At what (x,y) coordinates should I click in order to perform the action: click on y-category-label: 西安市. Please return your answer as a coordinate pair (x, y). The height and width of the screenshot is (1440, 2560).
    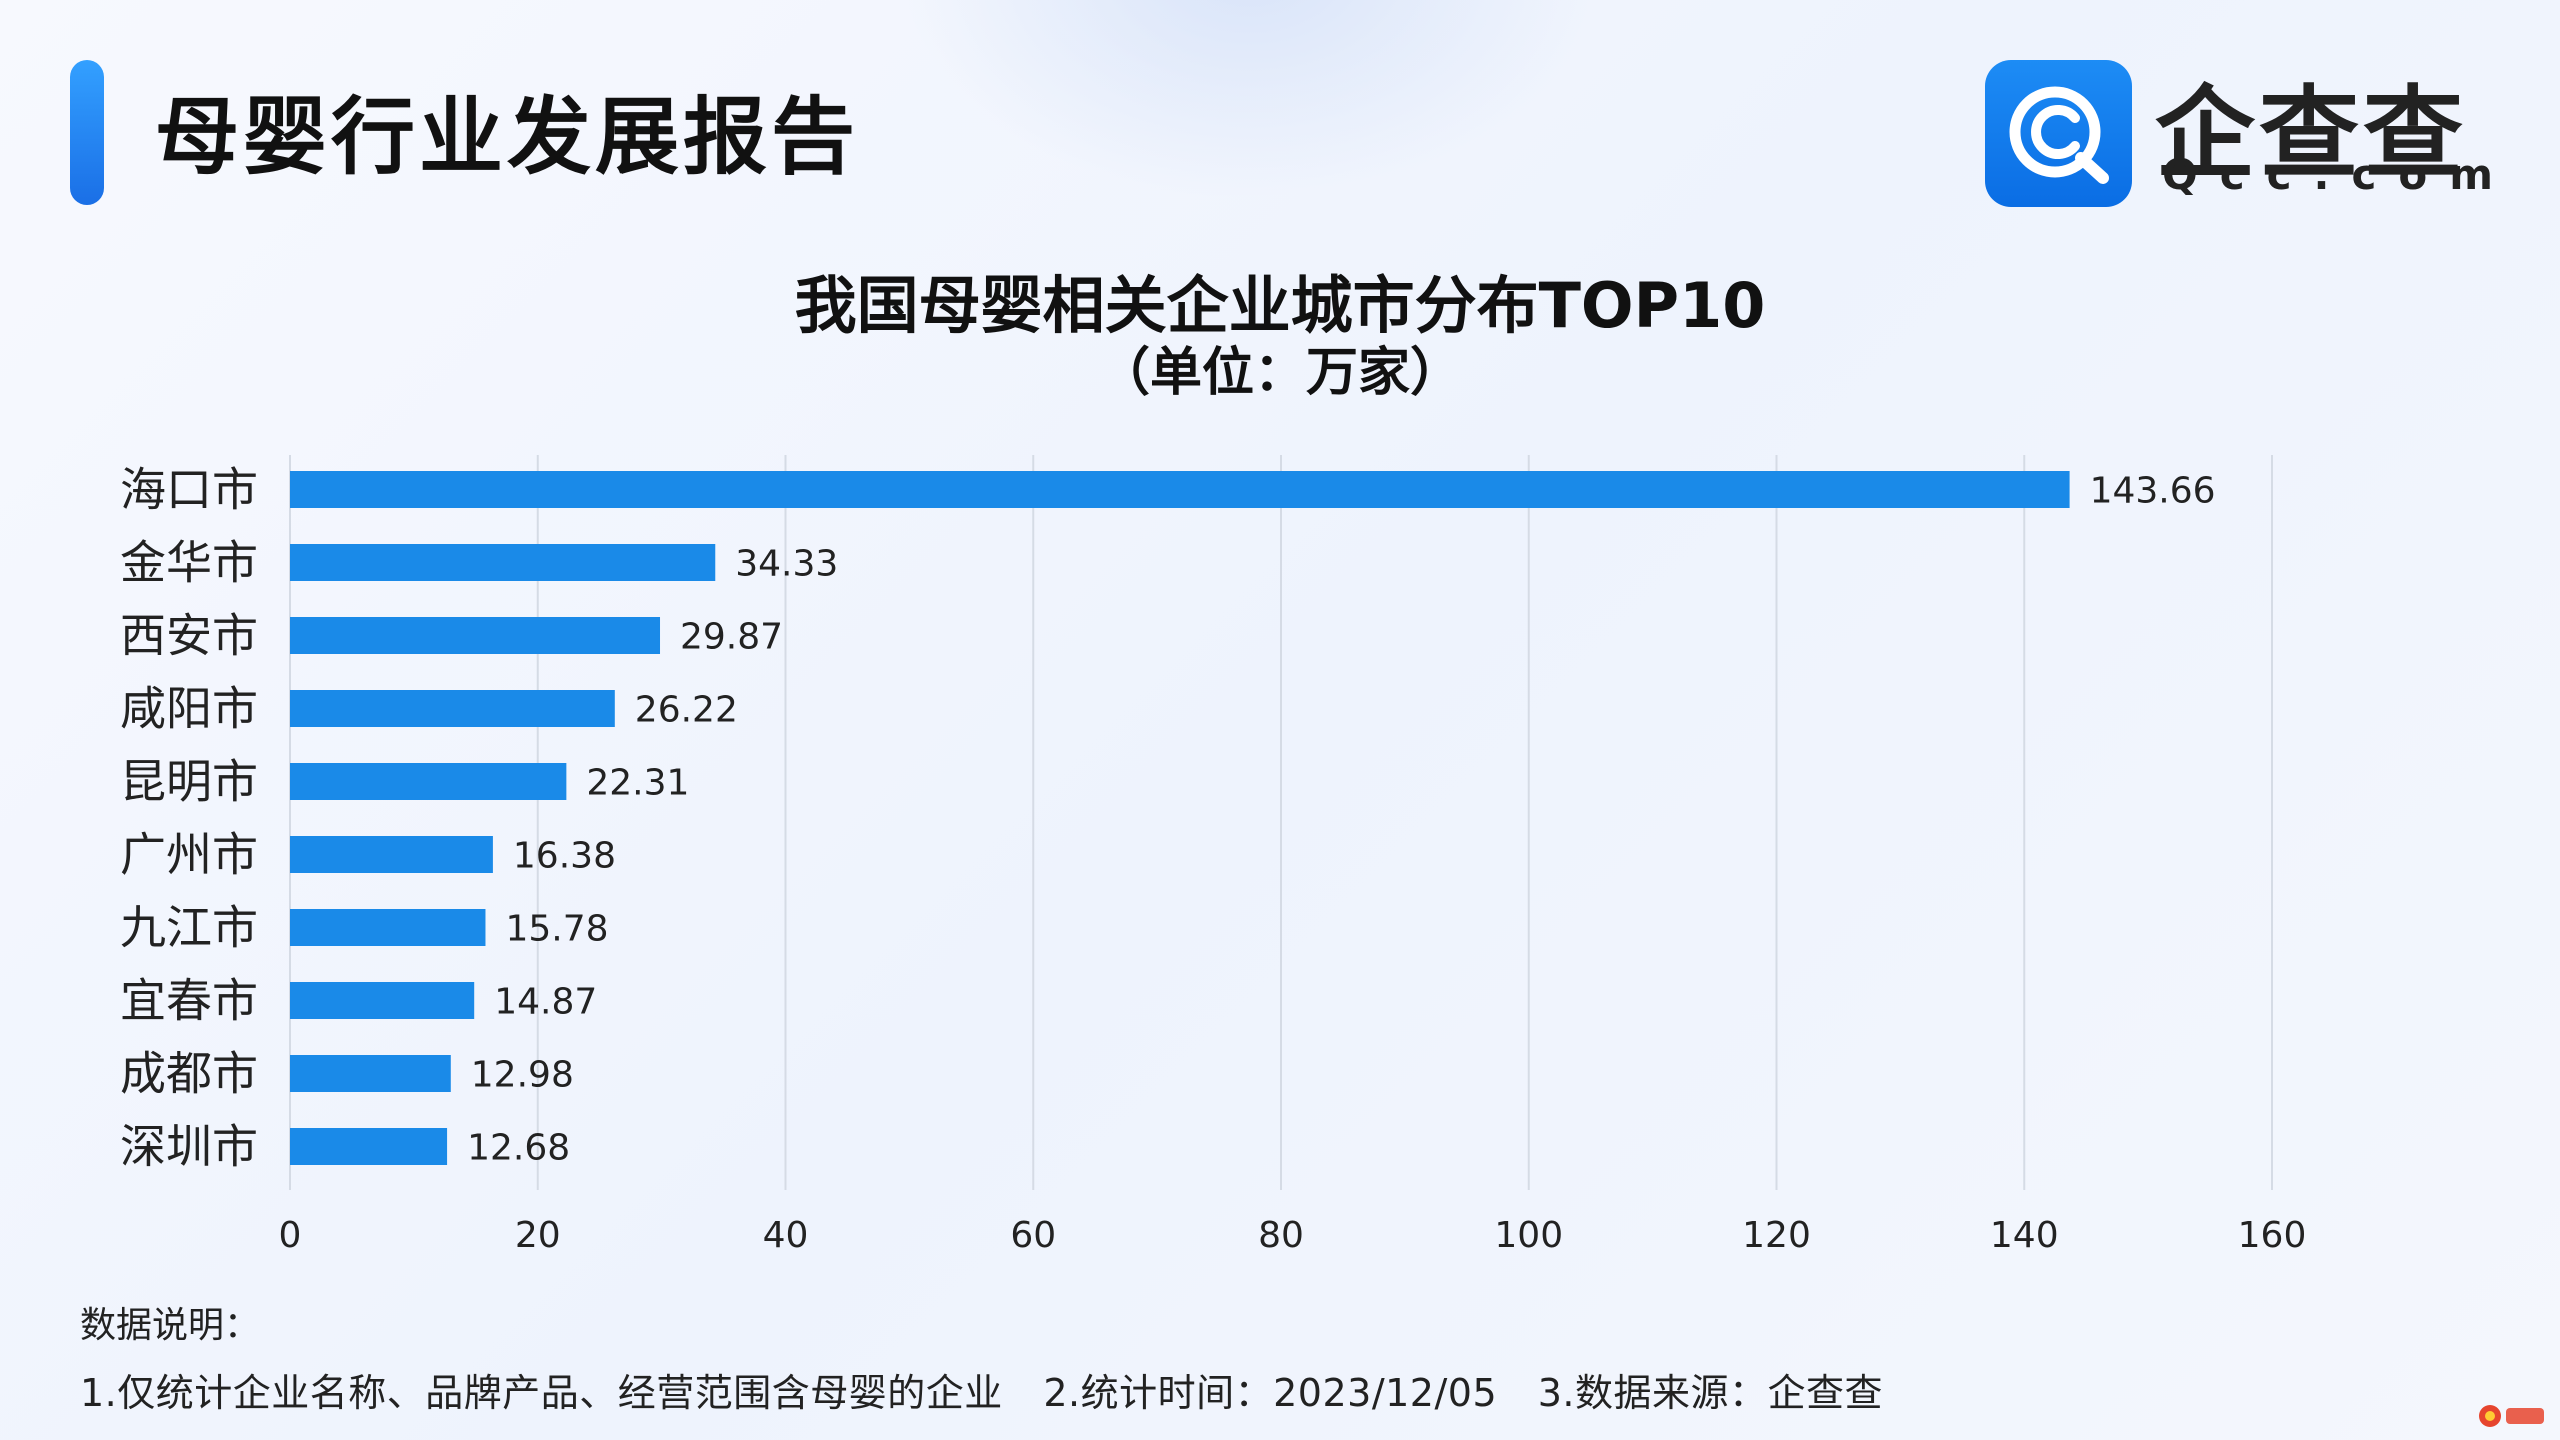
    Looking at the image, I should click on (189, 636).